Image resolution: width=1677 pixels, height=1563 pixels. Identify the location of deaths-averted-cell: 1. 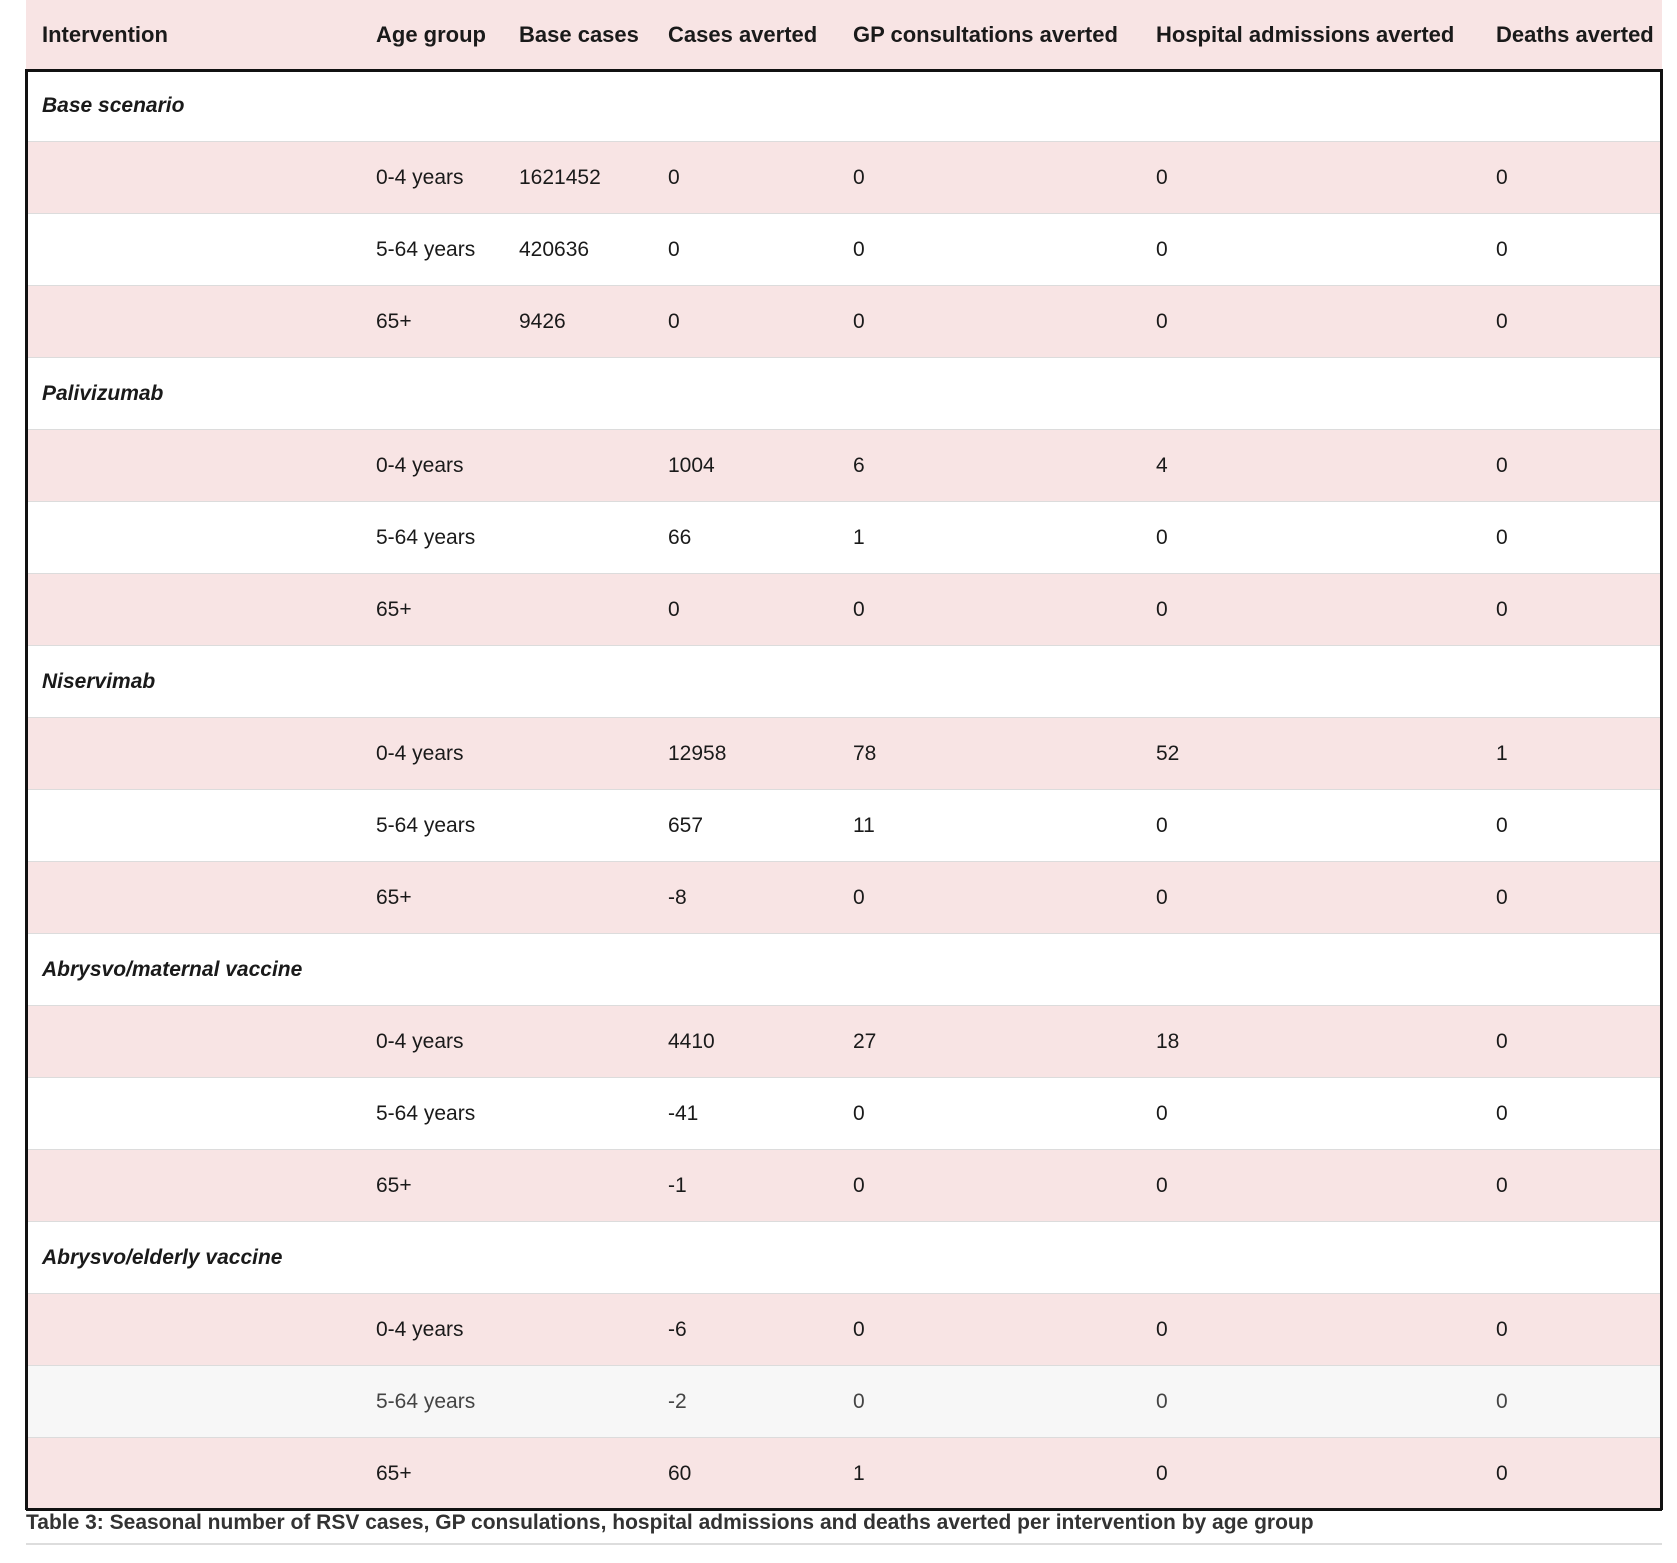
(1571, 753).